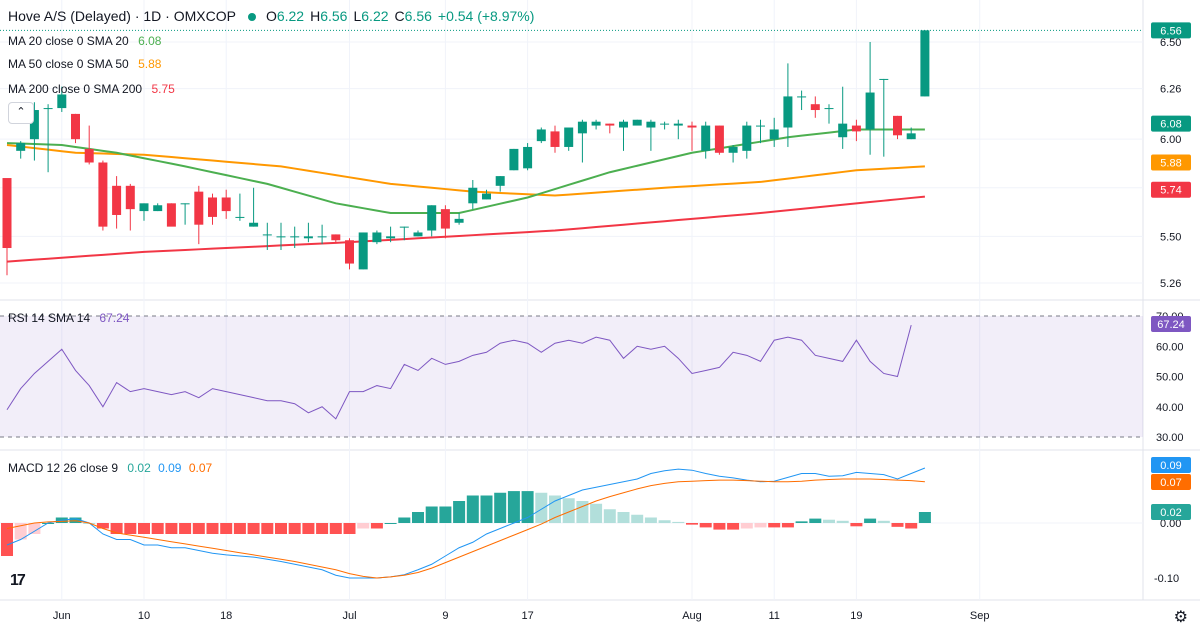 This screenshot has height=630, width=1200. Describe the element at coordinates (122, 16) in the screenshot. I see `symbol-title: Hove A/S (Delayed) · 1D · OMXCOP` at that location.